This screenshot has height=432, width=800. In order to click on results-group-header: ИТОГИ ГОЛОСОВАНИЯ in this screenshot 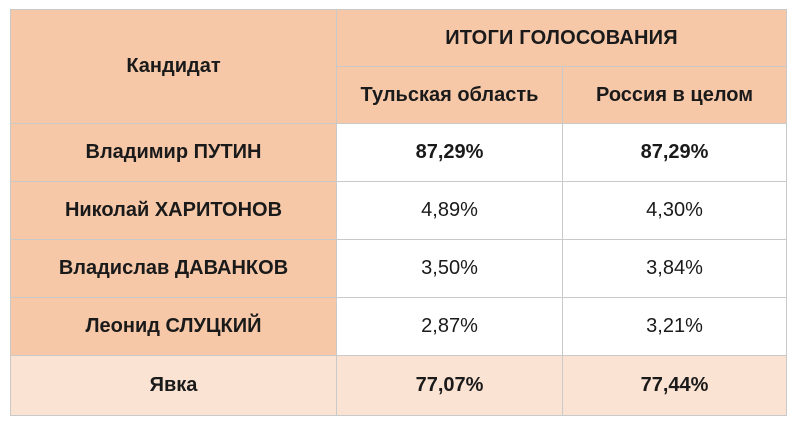, I will do `click(561, 38)`.